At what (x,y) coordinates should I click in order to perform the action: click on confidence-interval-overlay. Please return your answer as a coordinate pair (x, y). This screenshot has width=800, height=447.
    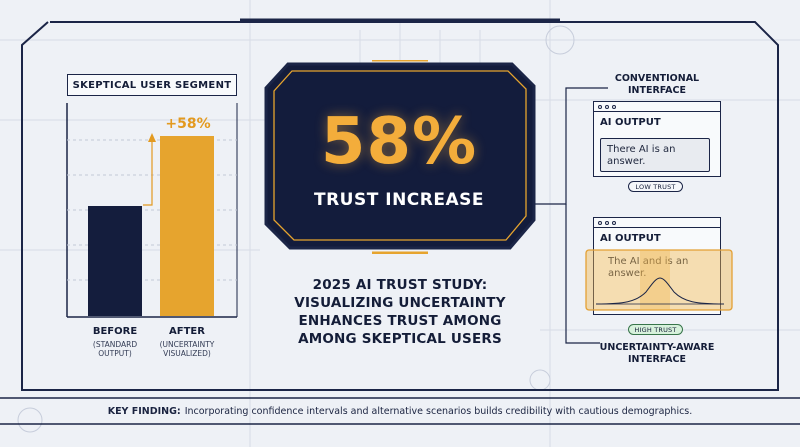
    Looking at the image, I should click on (659, 280).